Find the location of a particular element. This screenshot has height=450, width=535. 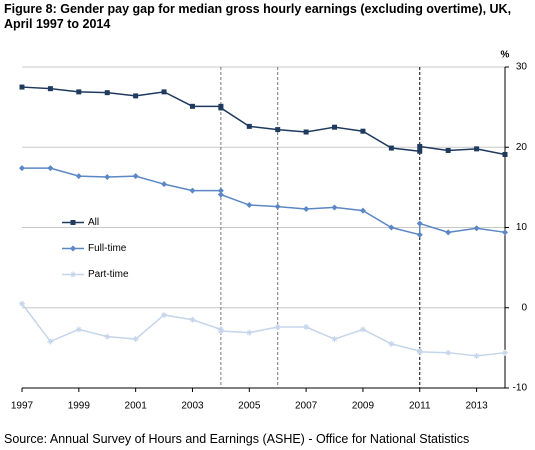

y-tick-label: 0 is located at coordinates (524, 307).